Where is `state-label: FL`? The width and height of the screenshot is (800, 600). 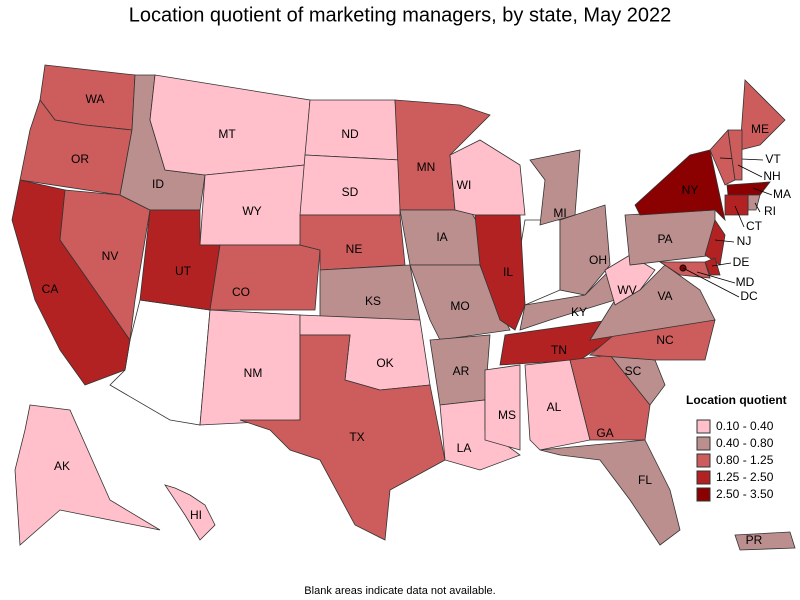 state-label: FL is located at coordinates (645, 480).